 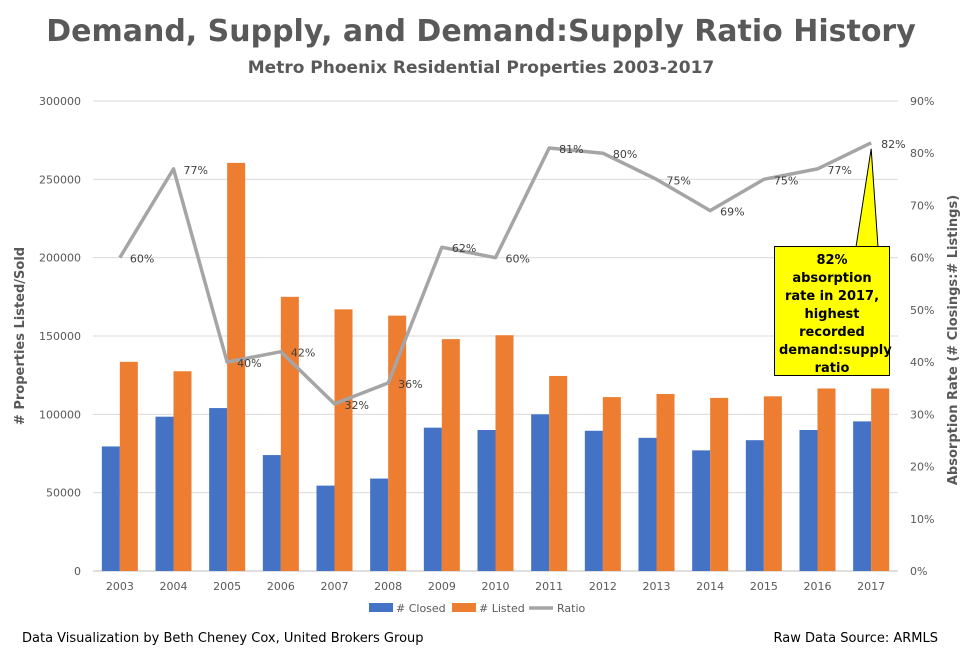 I want to click on x-tick-label: 2017, so click(x=871, y=586).